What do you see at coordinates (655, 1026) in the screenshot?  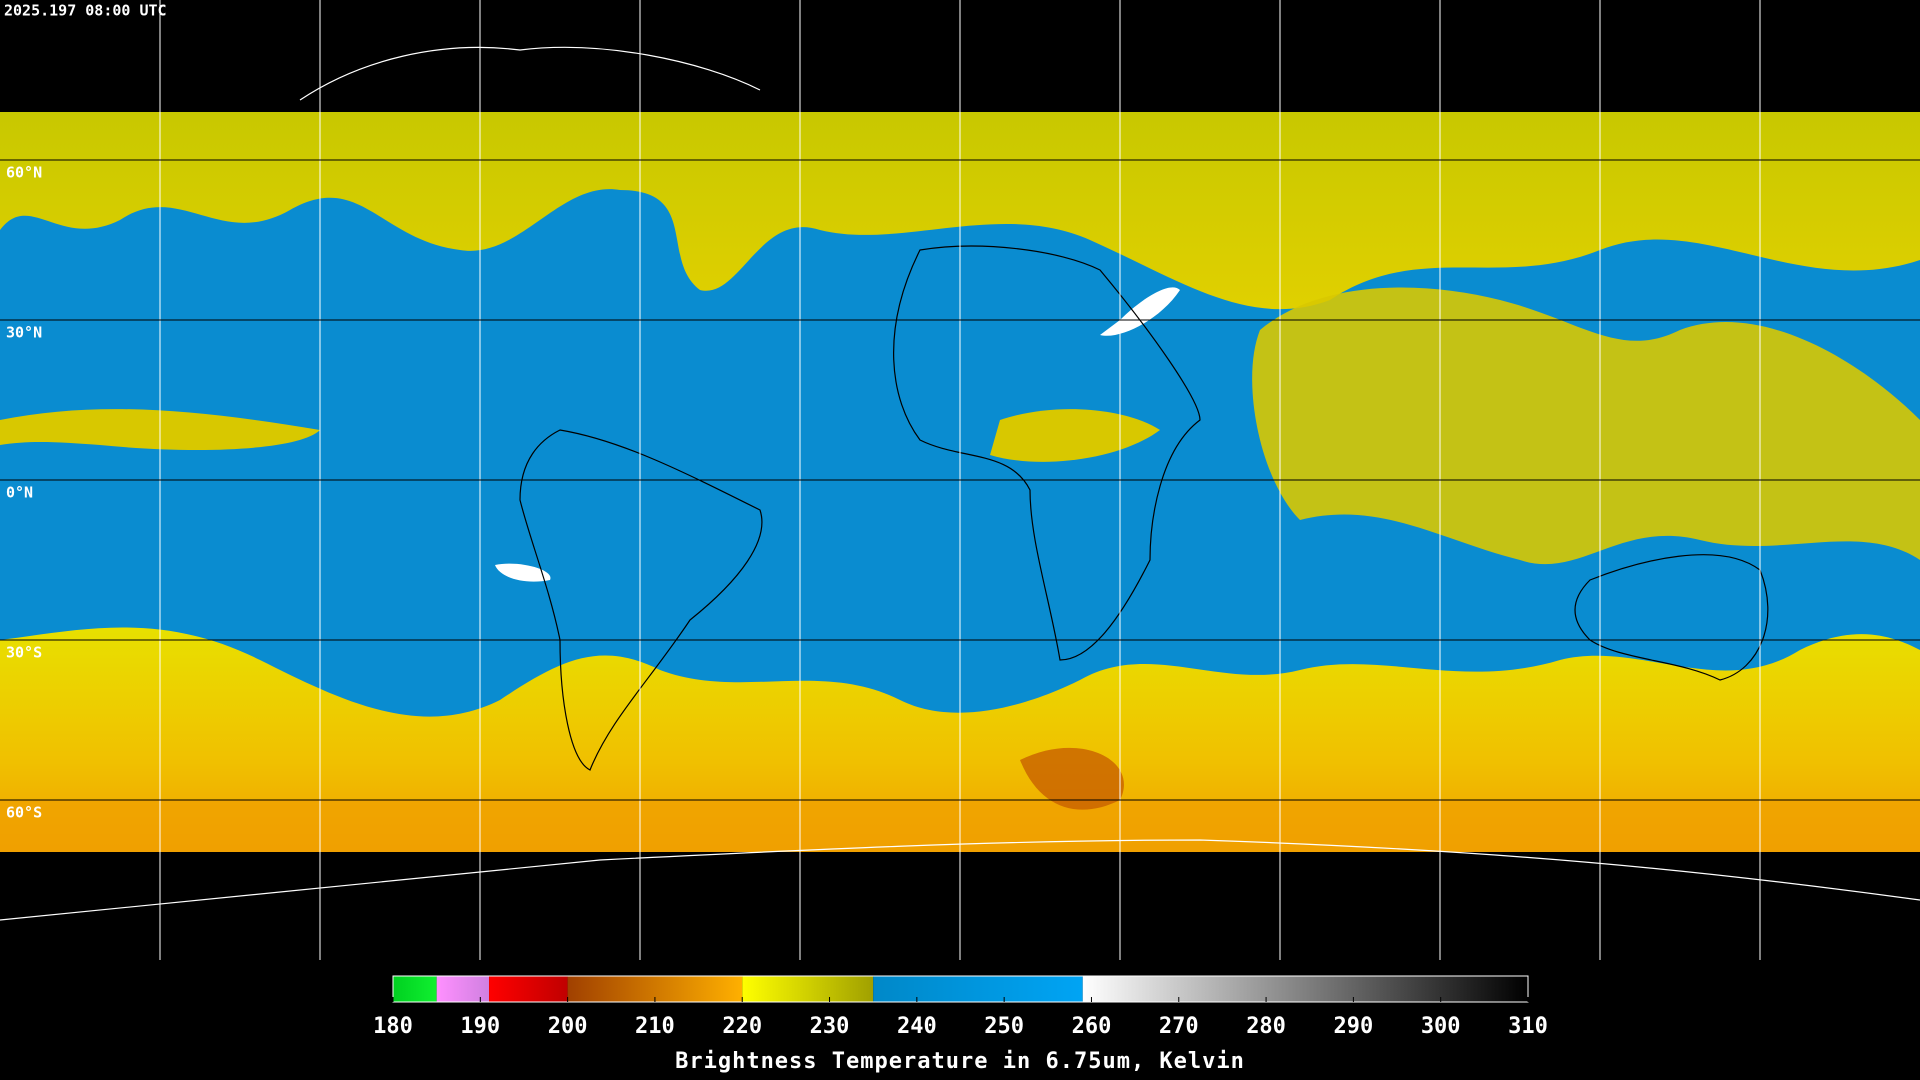 I see `colorbar-tick-label: 210` at bounding box center [655, 1026].